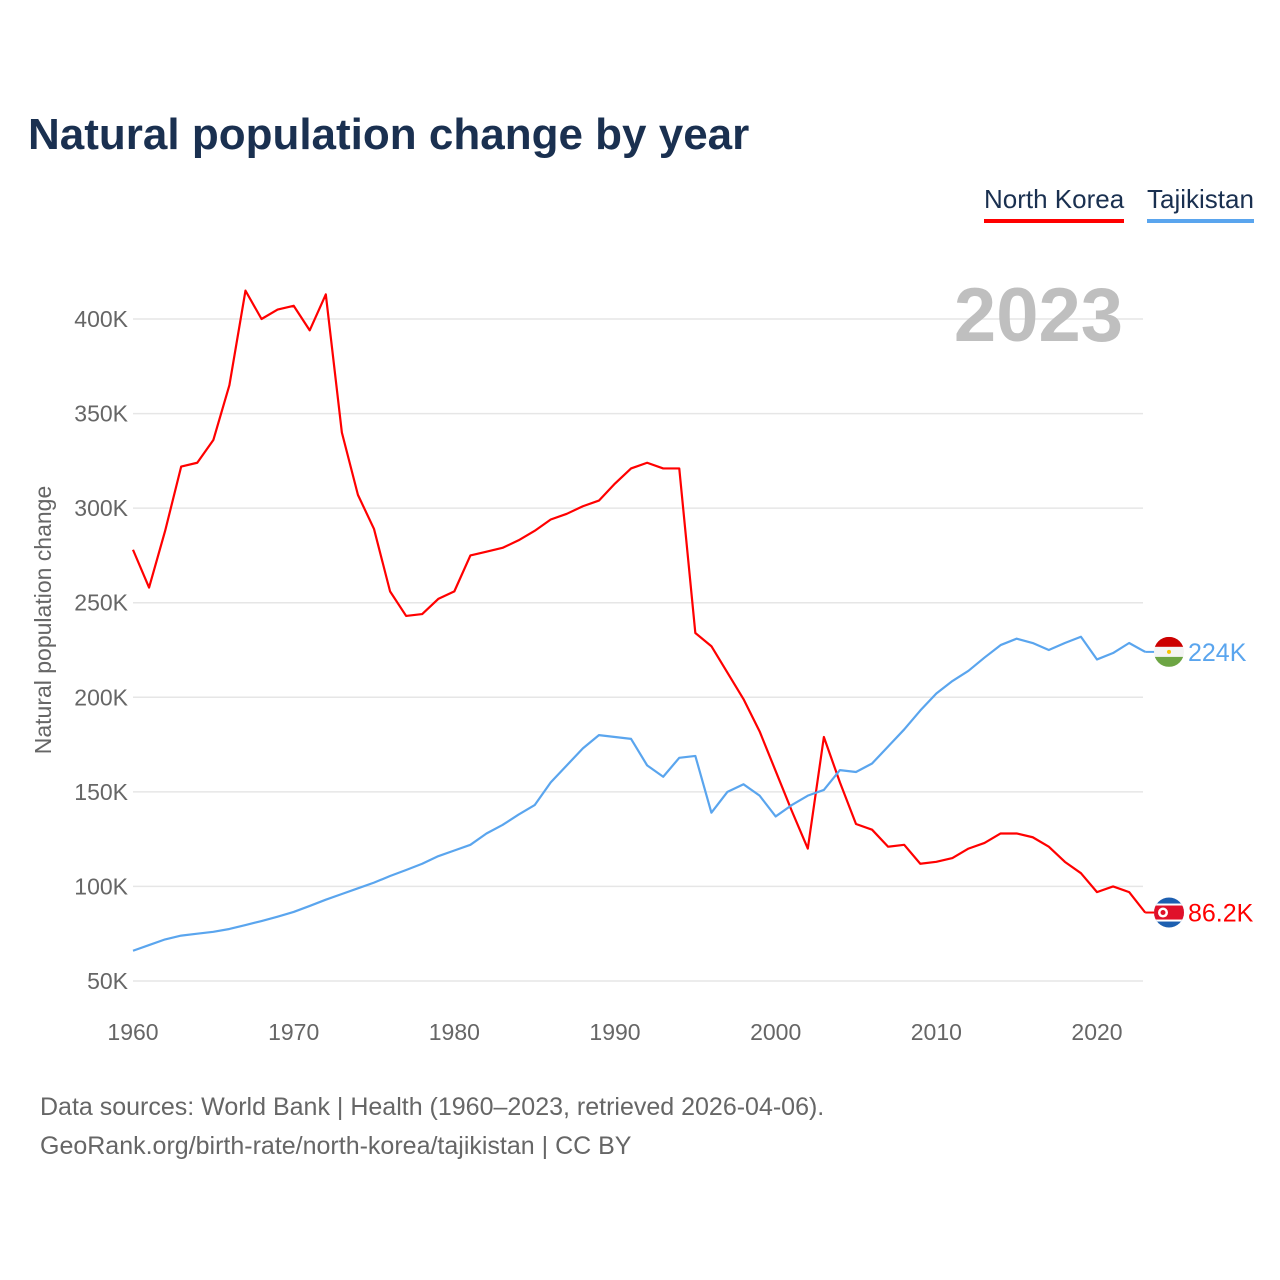  Describe the element at coordinates (1169, 912) in the screenshot. I see `north-korea-flag-icon` at that location.